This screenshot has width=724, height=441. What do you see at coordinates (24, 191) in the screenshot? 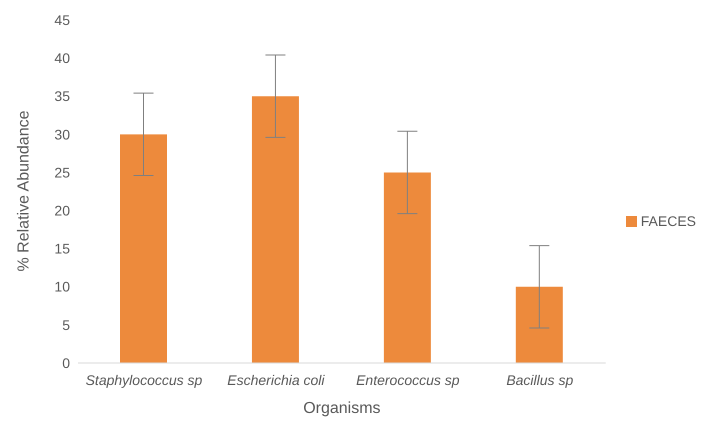
I see `y-axis-title: % Relative Abundance` at bounding box center [24, 191].